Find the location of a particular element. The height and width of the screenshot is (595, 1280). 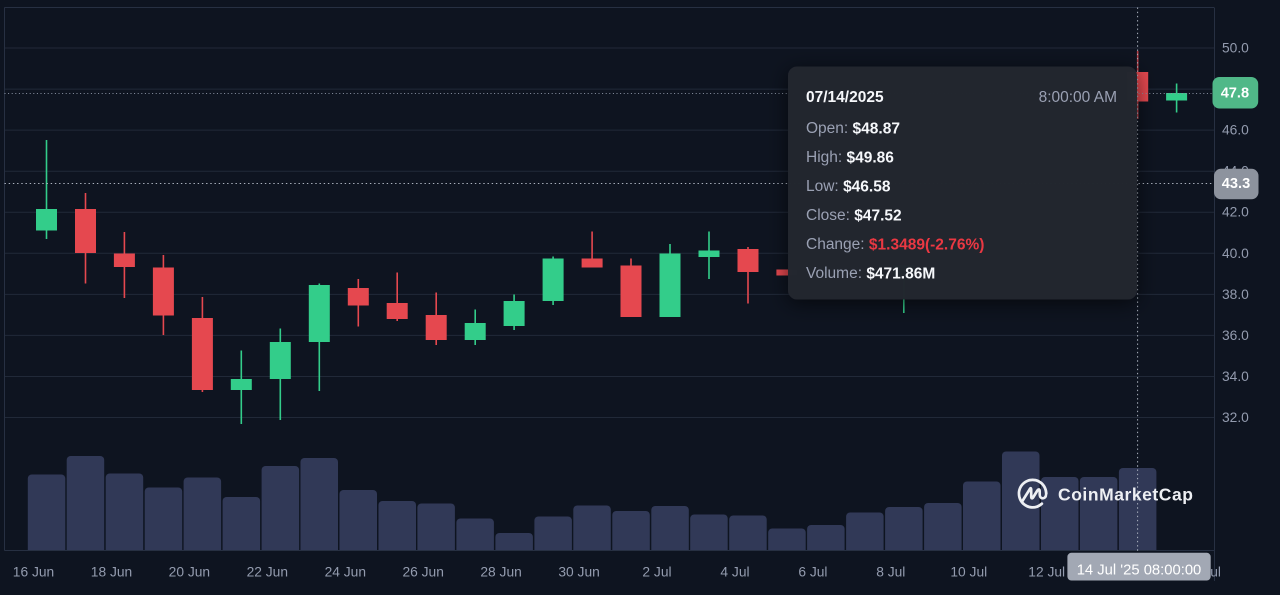

svg-text: 4 Jul is located at coordinates (734, 572).